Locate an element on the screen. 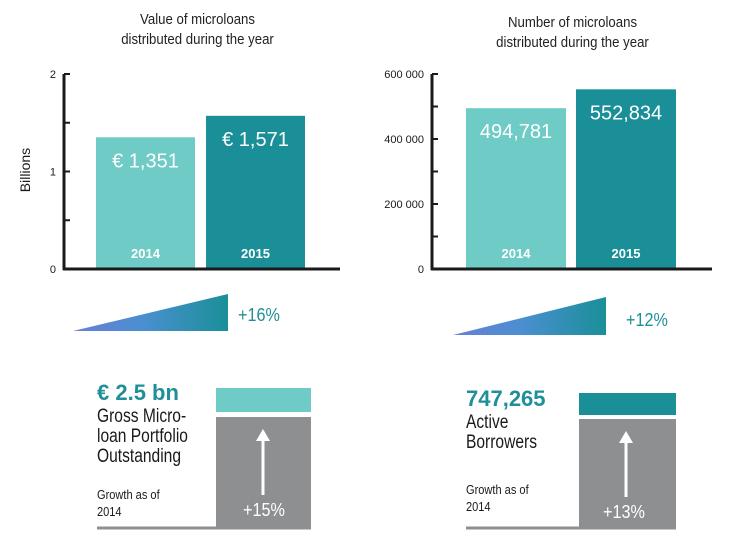  y-tick-label: 1 is located at coordinates (53, 173).